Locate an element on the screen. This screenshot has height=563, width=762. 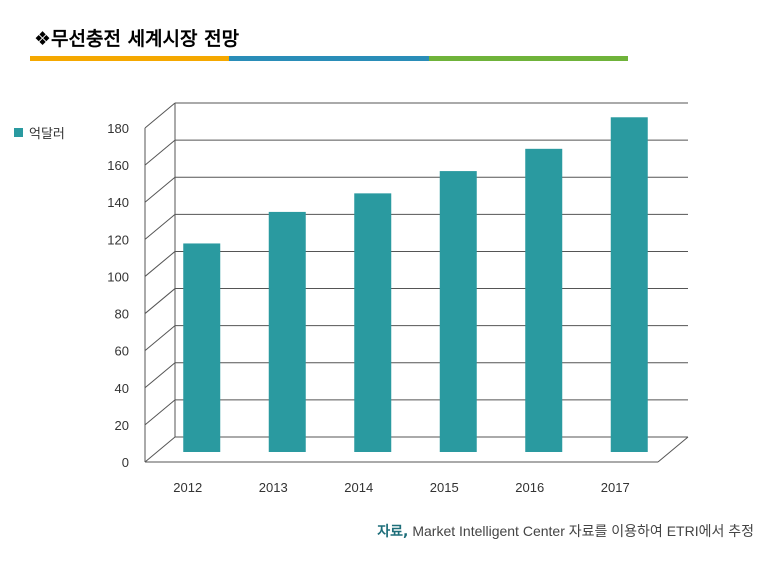
source-prefix: 자료, is located at coordinates (393, 532).